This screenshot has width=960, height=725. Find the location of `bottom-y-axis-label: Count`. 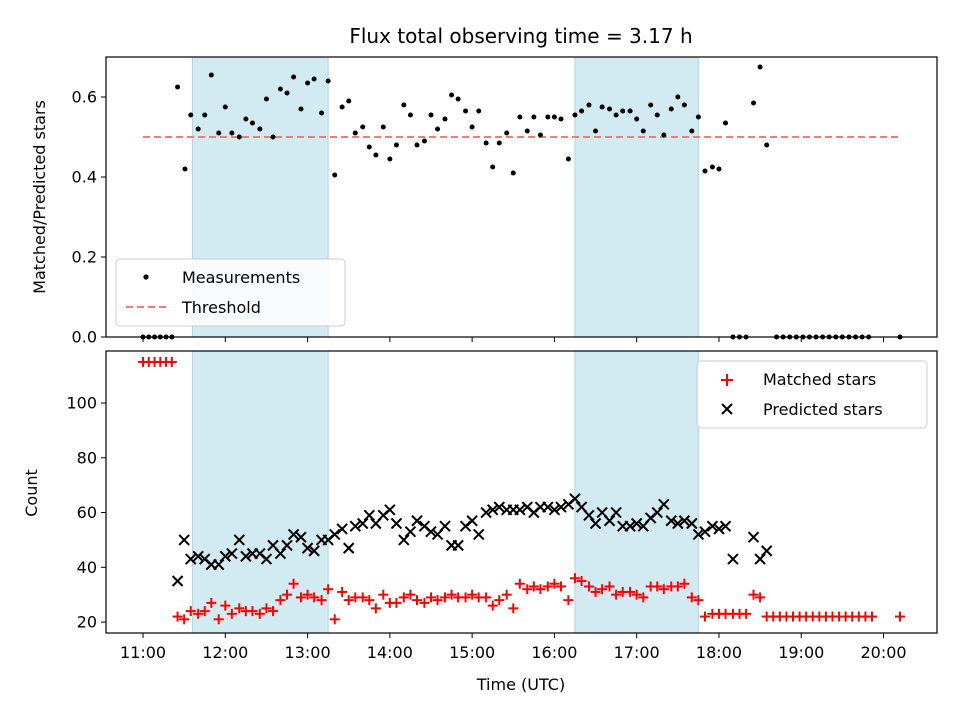

bottom-y-axis-label: Count is located at coordinates (31, 493).